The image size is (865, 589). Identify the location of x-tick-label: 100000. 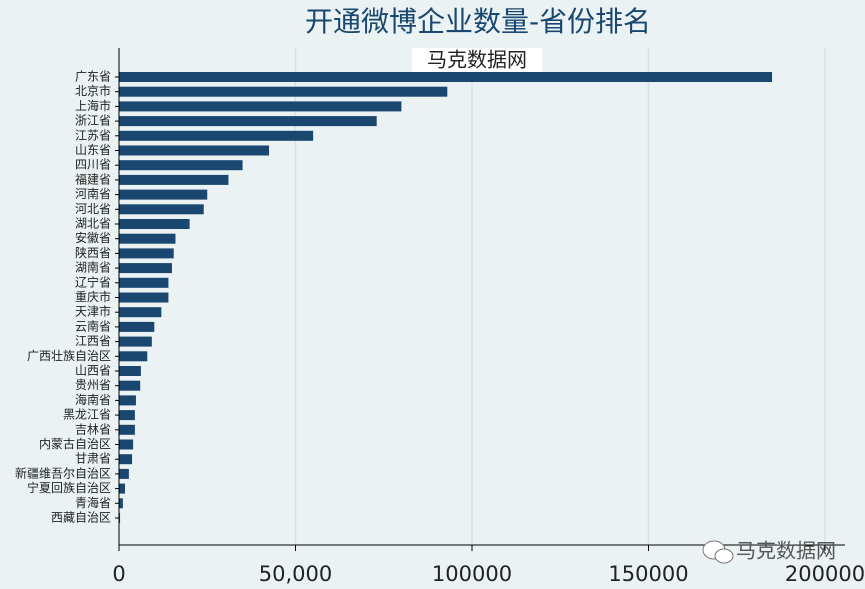
(472, 574).